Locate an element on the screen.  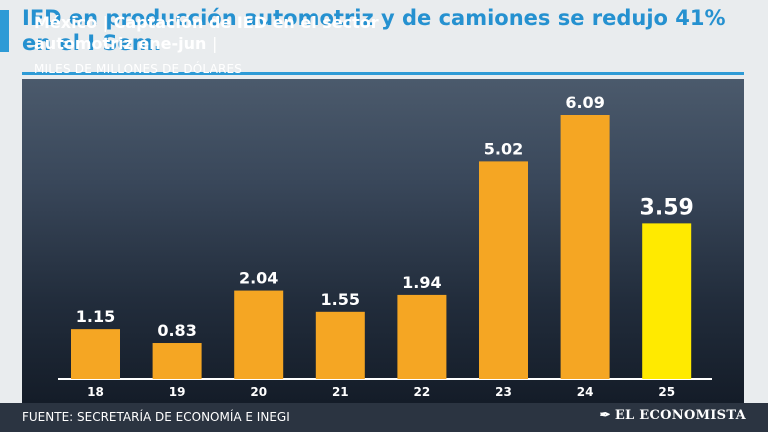
x-tick-label-21: 21 is located at coordinates (340, 392).